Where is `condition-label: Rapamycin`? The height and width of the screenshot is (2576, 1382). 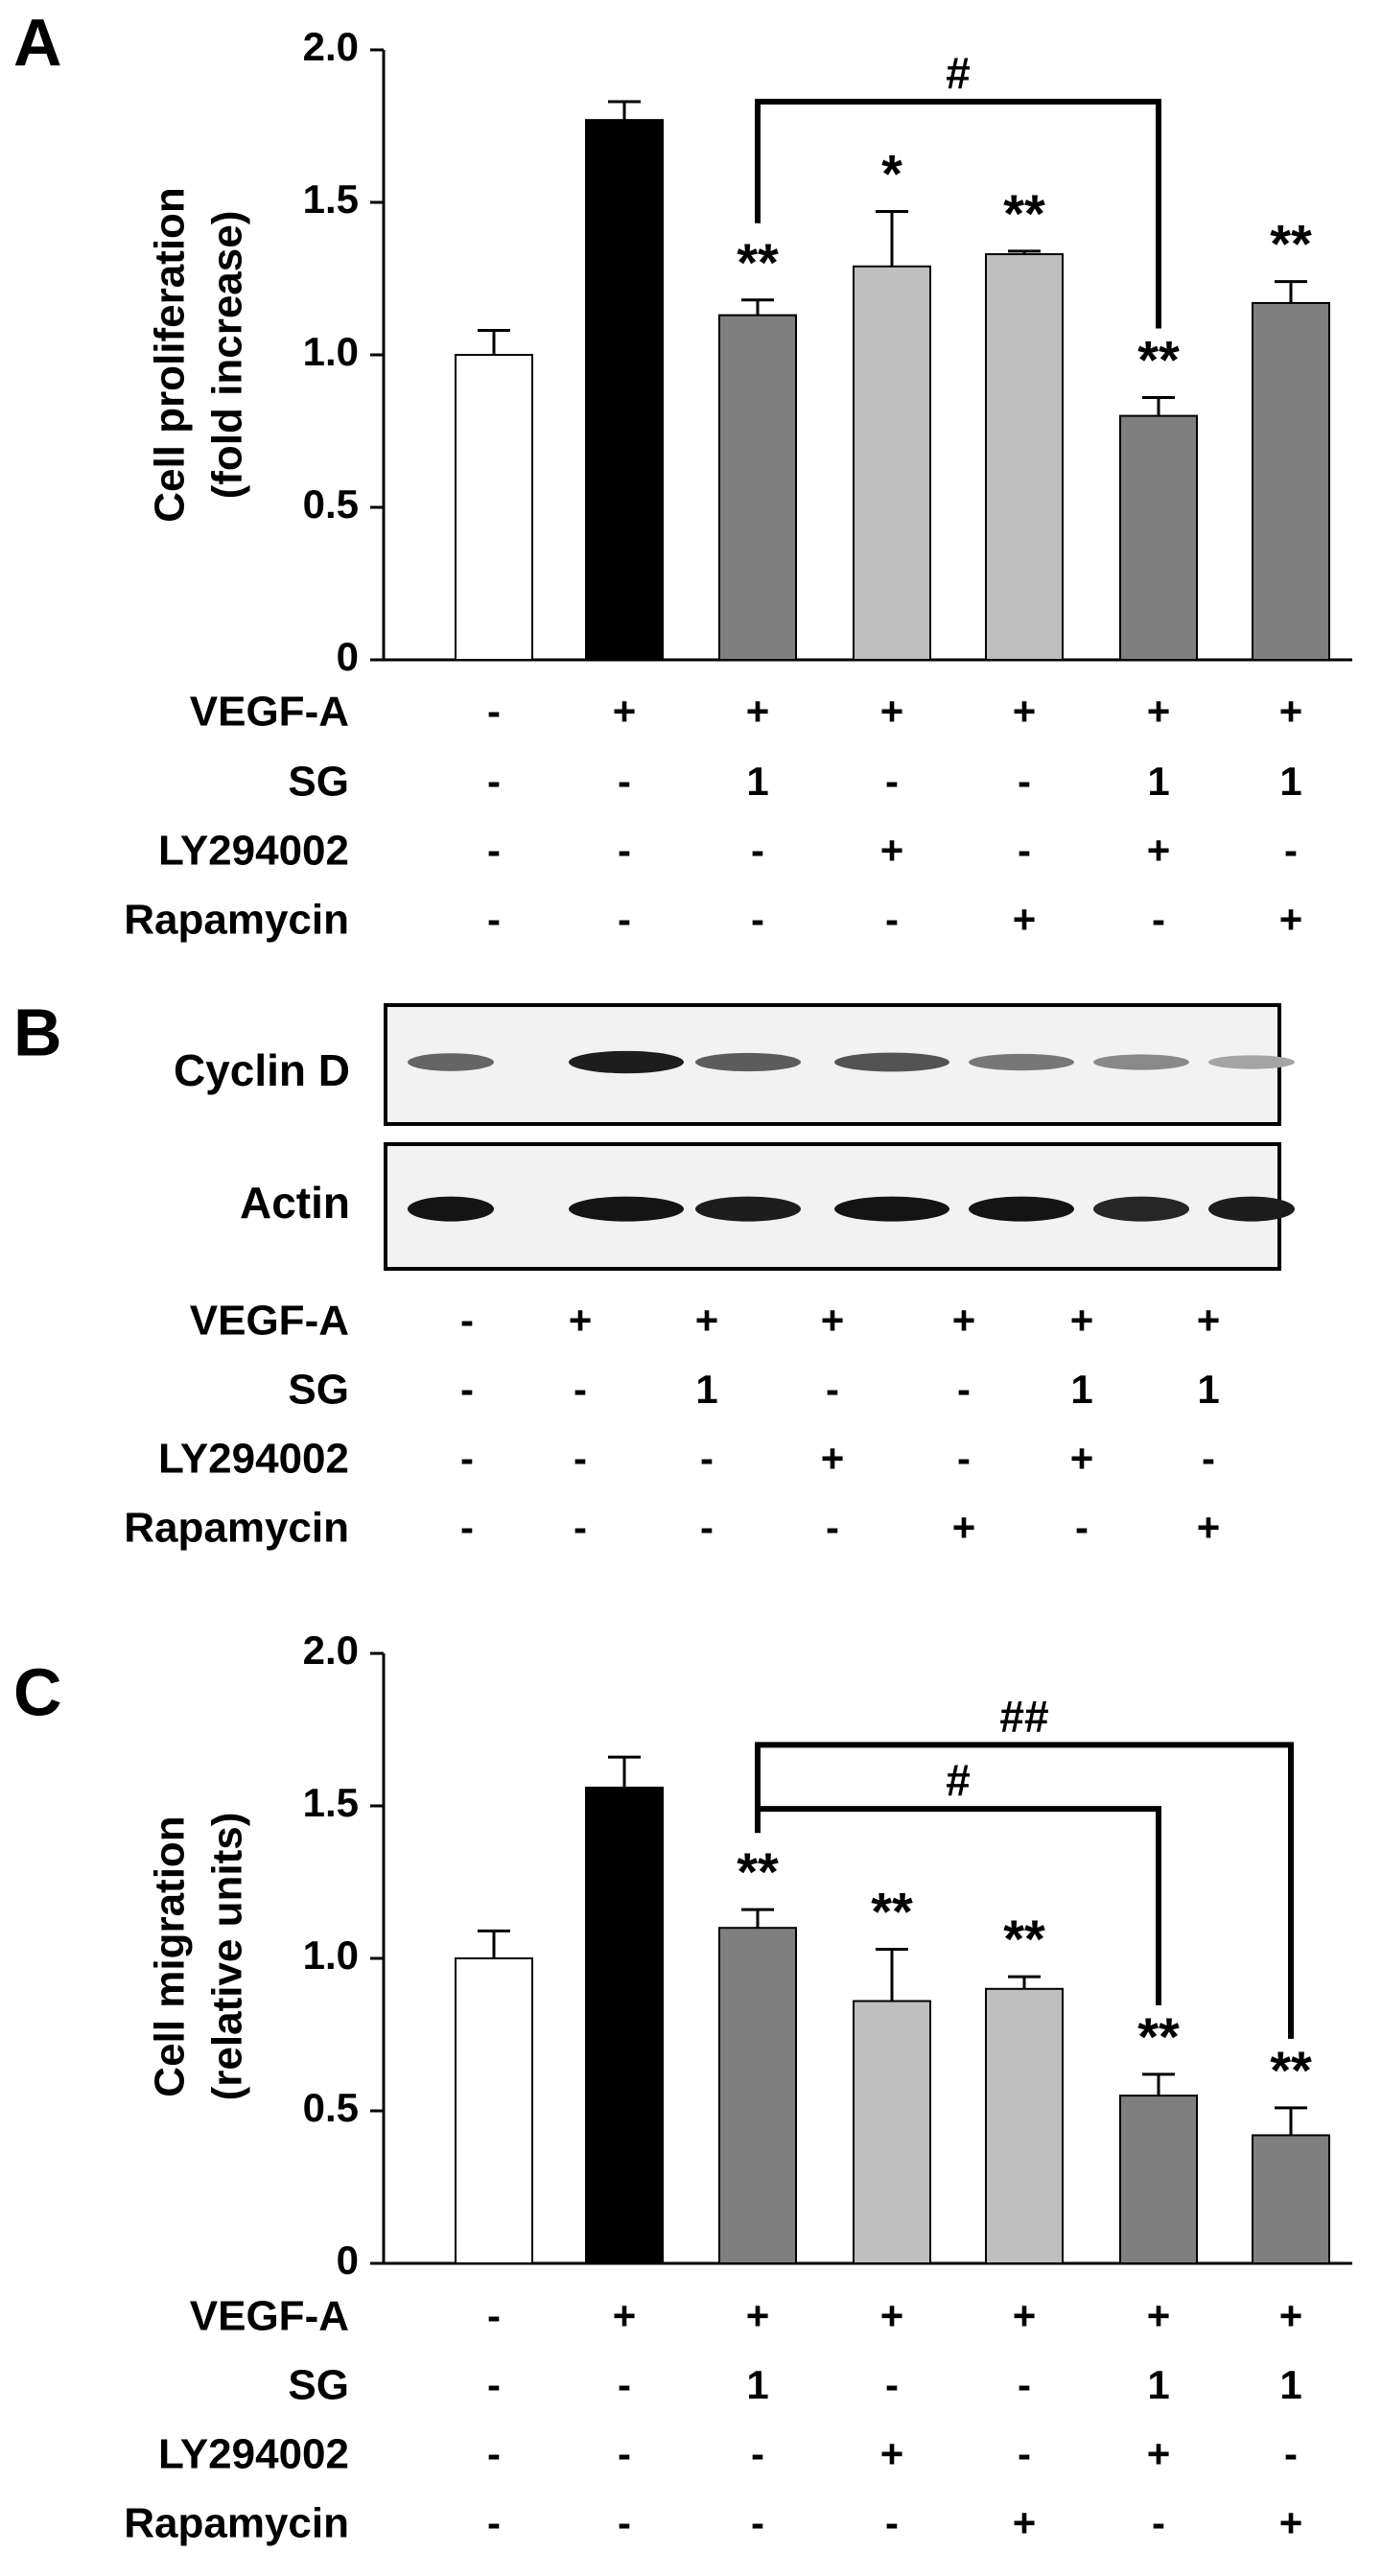
condition-label: Rapamycin is located at coordinates (236, 920).